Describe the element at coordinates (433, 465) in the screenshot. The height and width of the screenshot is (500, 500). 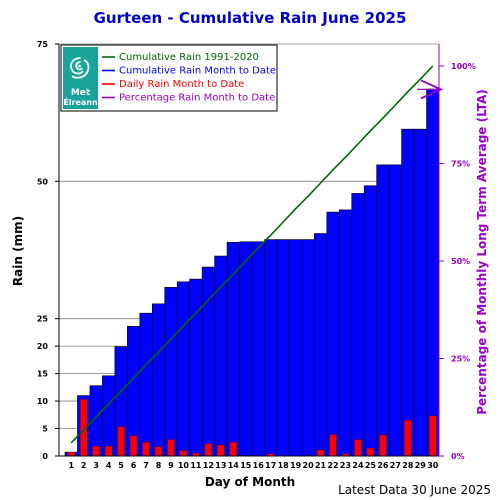
I see `x-tick-label: 30` at that location.